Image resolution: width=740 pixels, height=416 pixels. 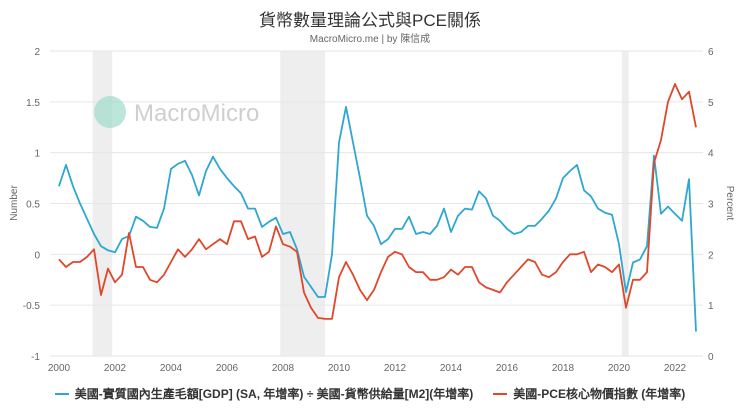 I want to click on watermark-text: MacroMicro, so click(x=196, y=113).